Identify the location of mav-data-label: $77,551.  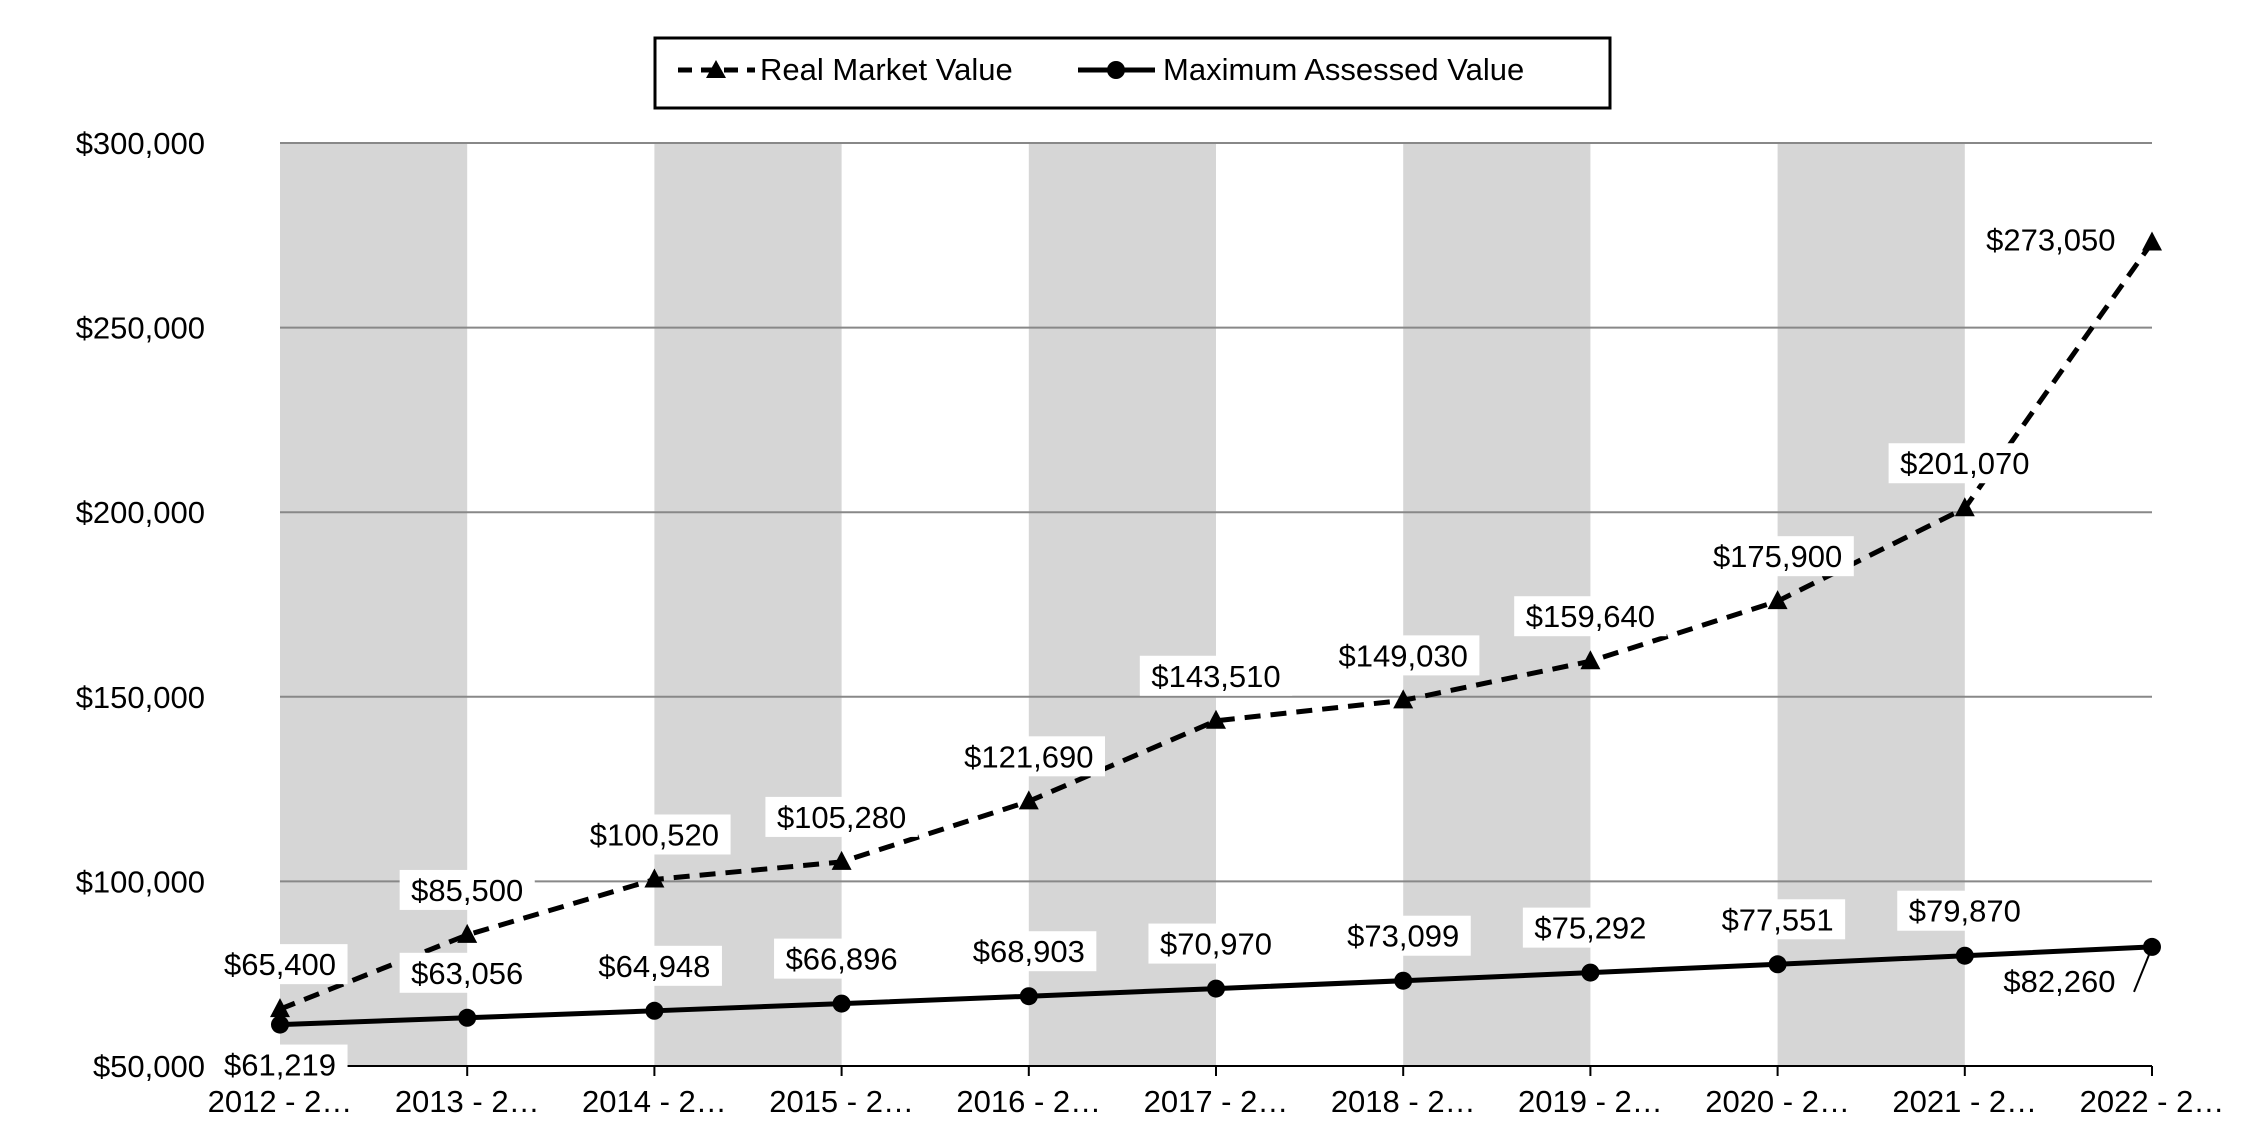
(1778, 919).